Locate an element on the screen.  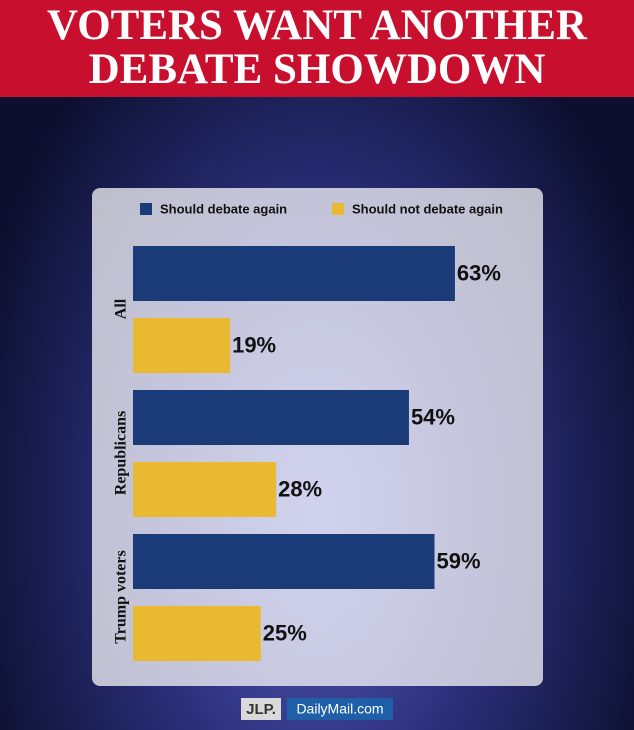
category-label: Republicans is located at coordinates (121, 453).